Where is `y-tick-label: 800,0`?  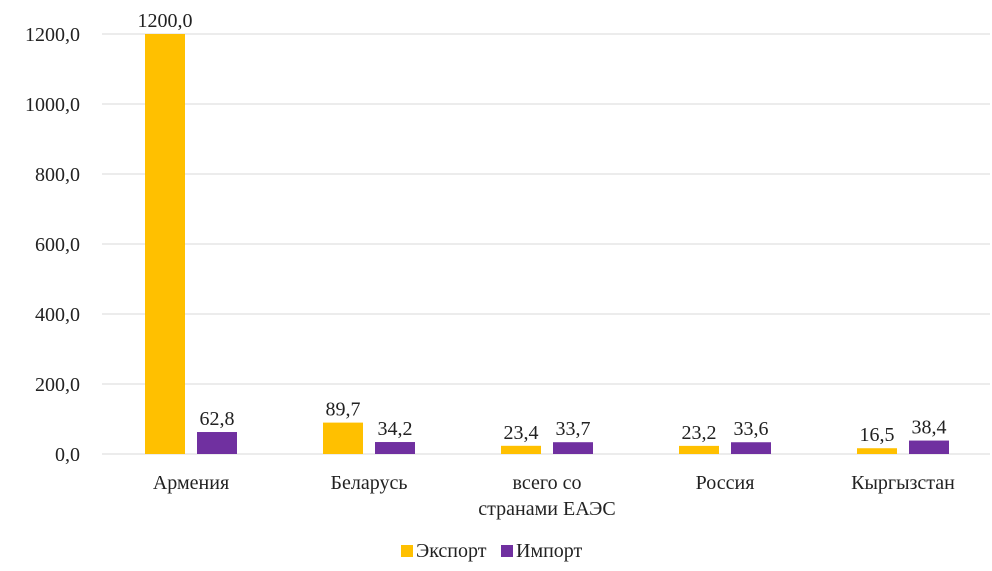
y-tick-label: 800,0 is located at coordinates (57, 175).